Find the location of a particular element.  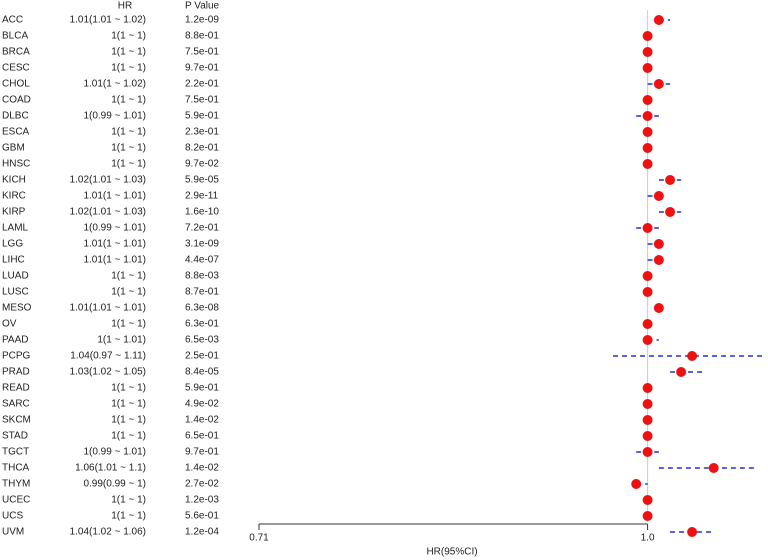

p-value: 8.4e-05 is located at coordinates (202, 372).